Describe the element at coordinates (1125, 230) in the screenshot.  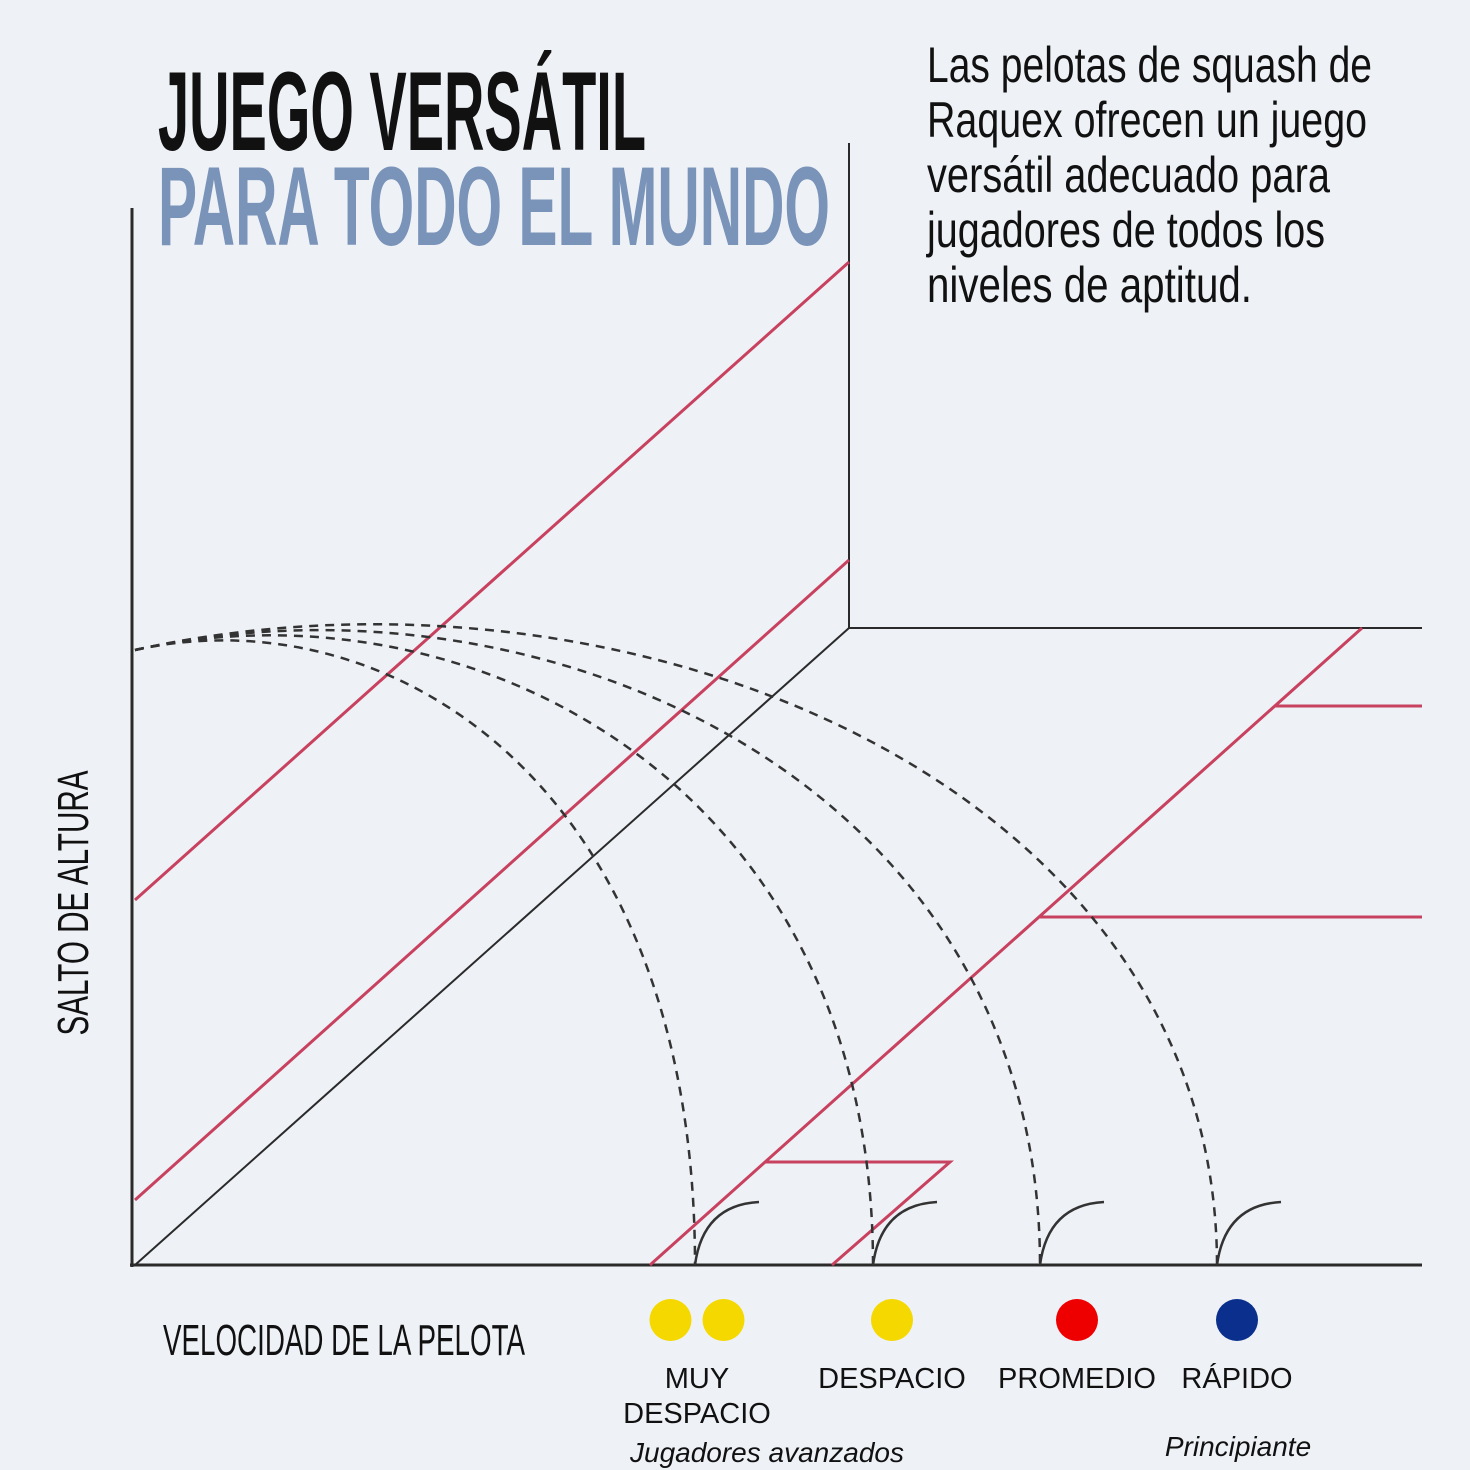
I see `description-line: jugadores de todos los` at that location.